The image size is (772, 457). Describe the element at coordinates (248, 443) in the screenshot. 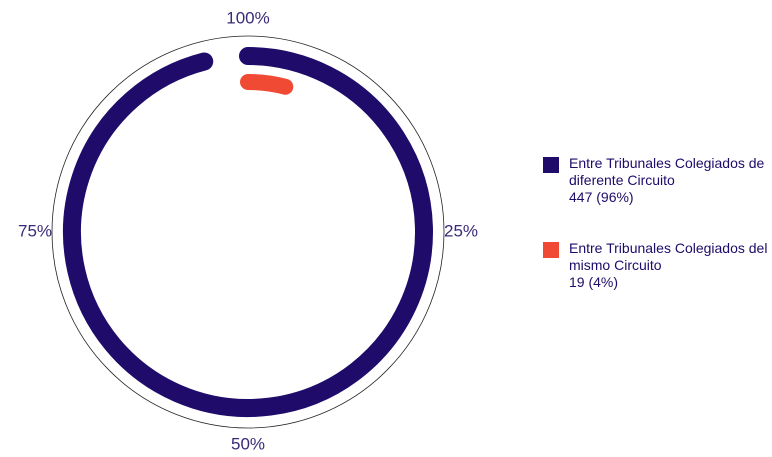

I see `angle-tick-label: 50%` at that location.